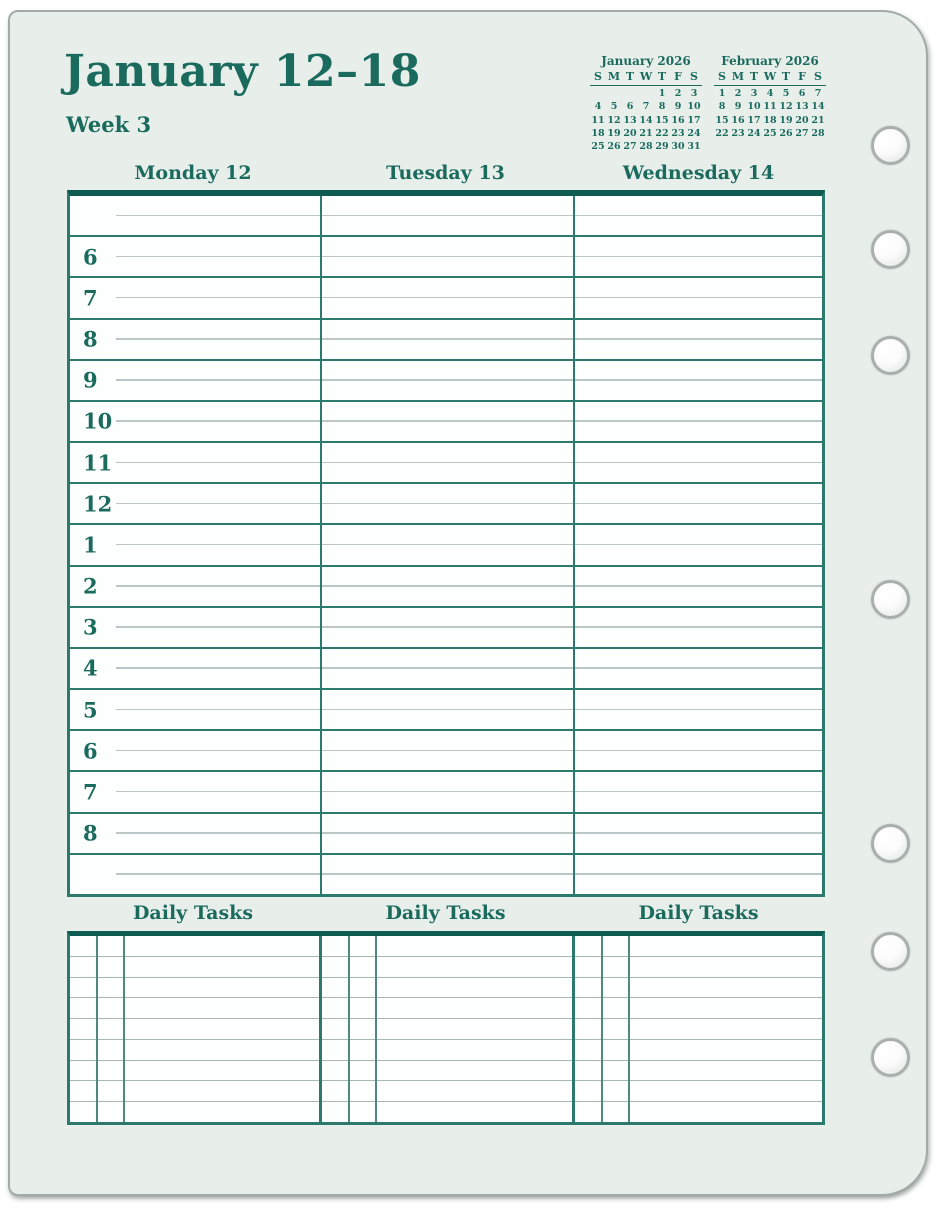  I want to click on calendar-day: 8, so click(662, 107).